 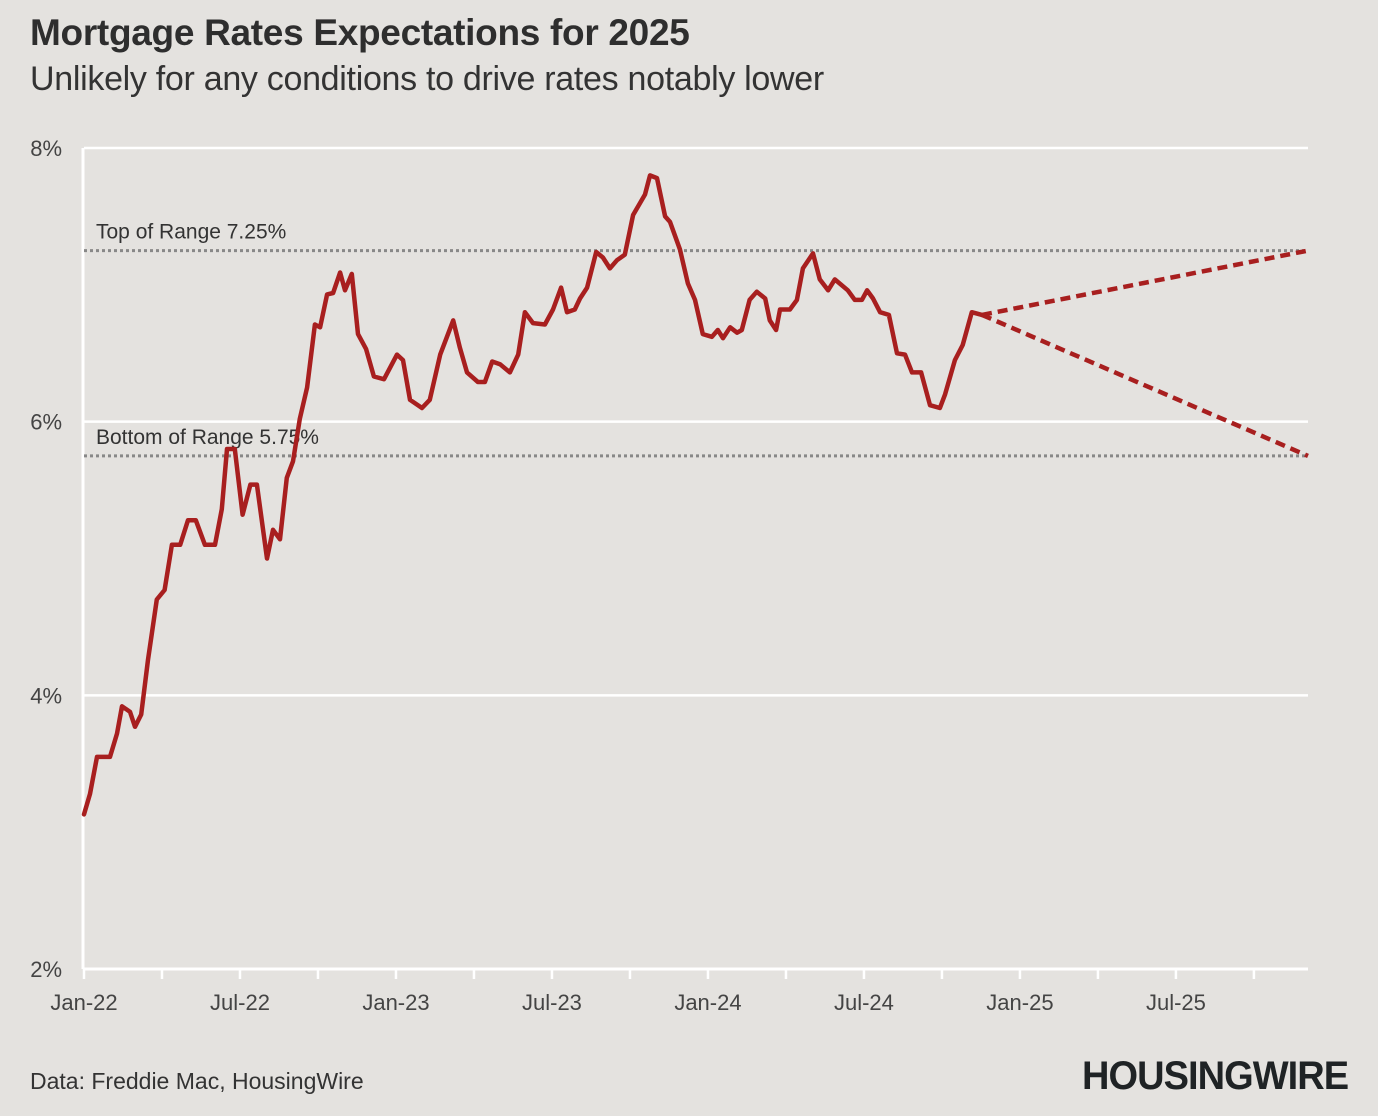 What do you see at coordinates (707, 1002) in the screenshot?
I see `x-tick-label: Jan-24` at bounding box center [707, 1002].